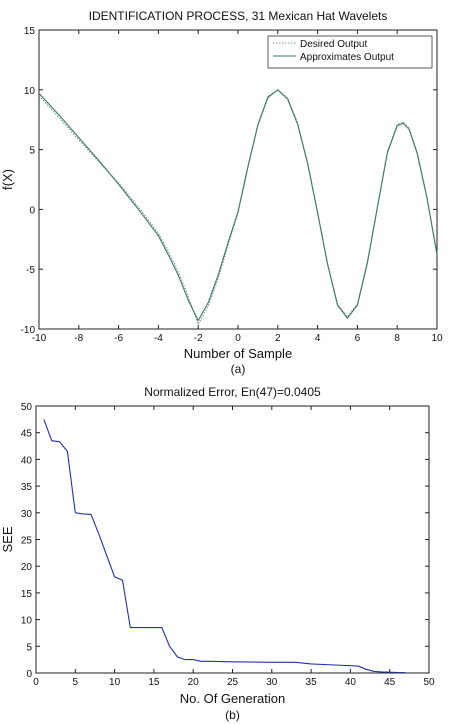 Image resolution: width=456 pixels, height=724 pixels. I want to click on legend-box, so click(350, 52).